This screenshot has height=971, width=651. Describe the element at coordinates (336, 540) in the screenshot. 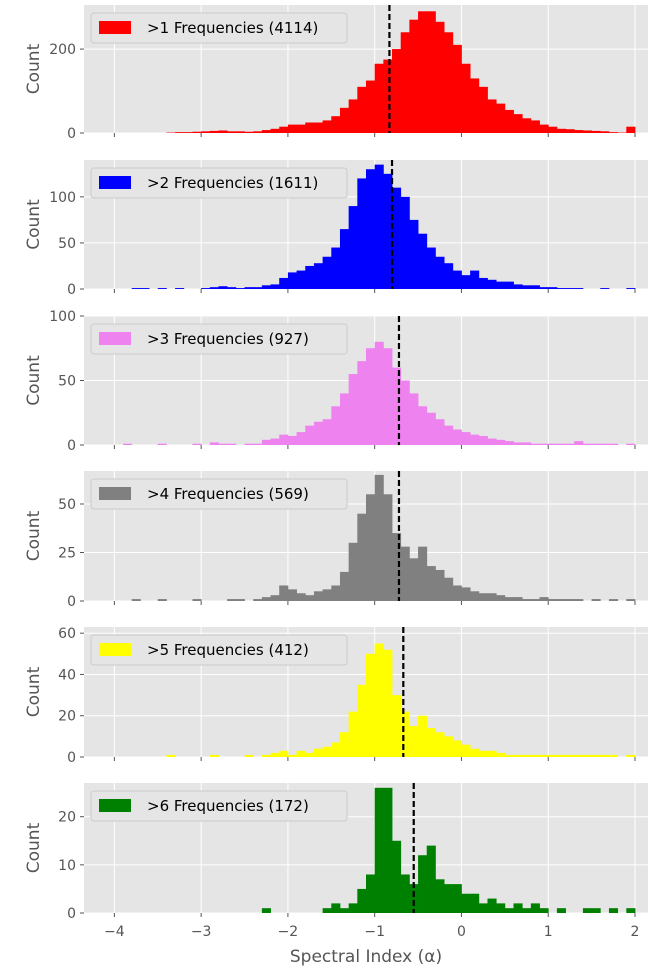

I see `histogram-panel-4: 0 25 50 Count >4 Frequencies (569)` at that location.